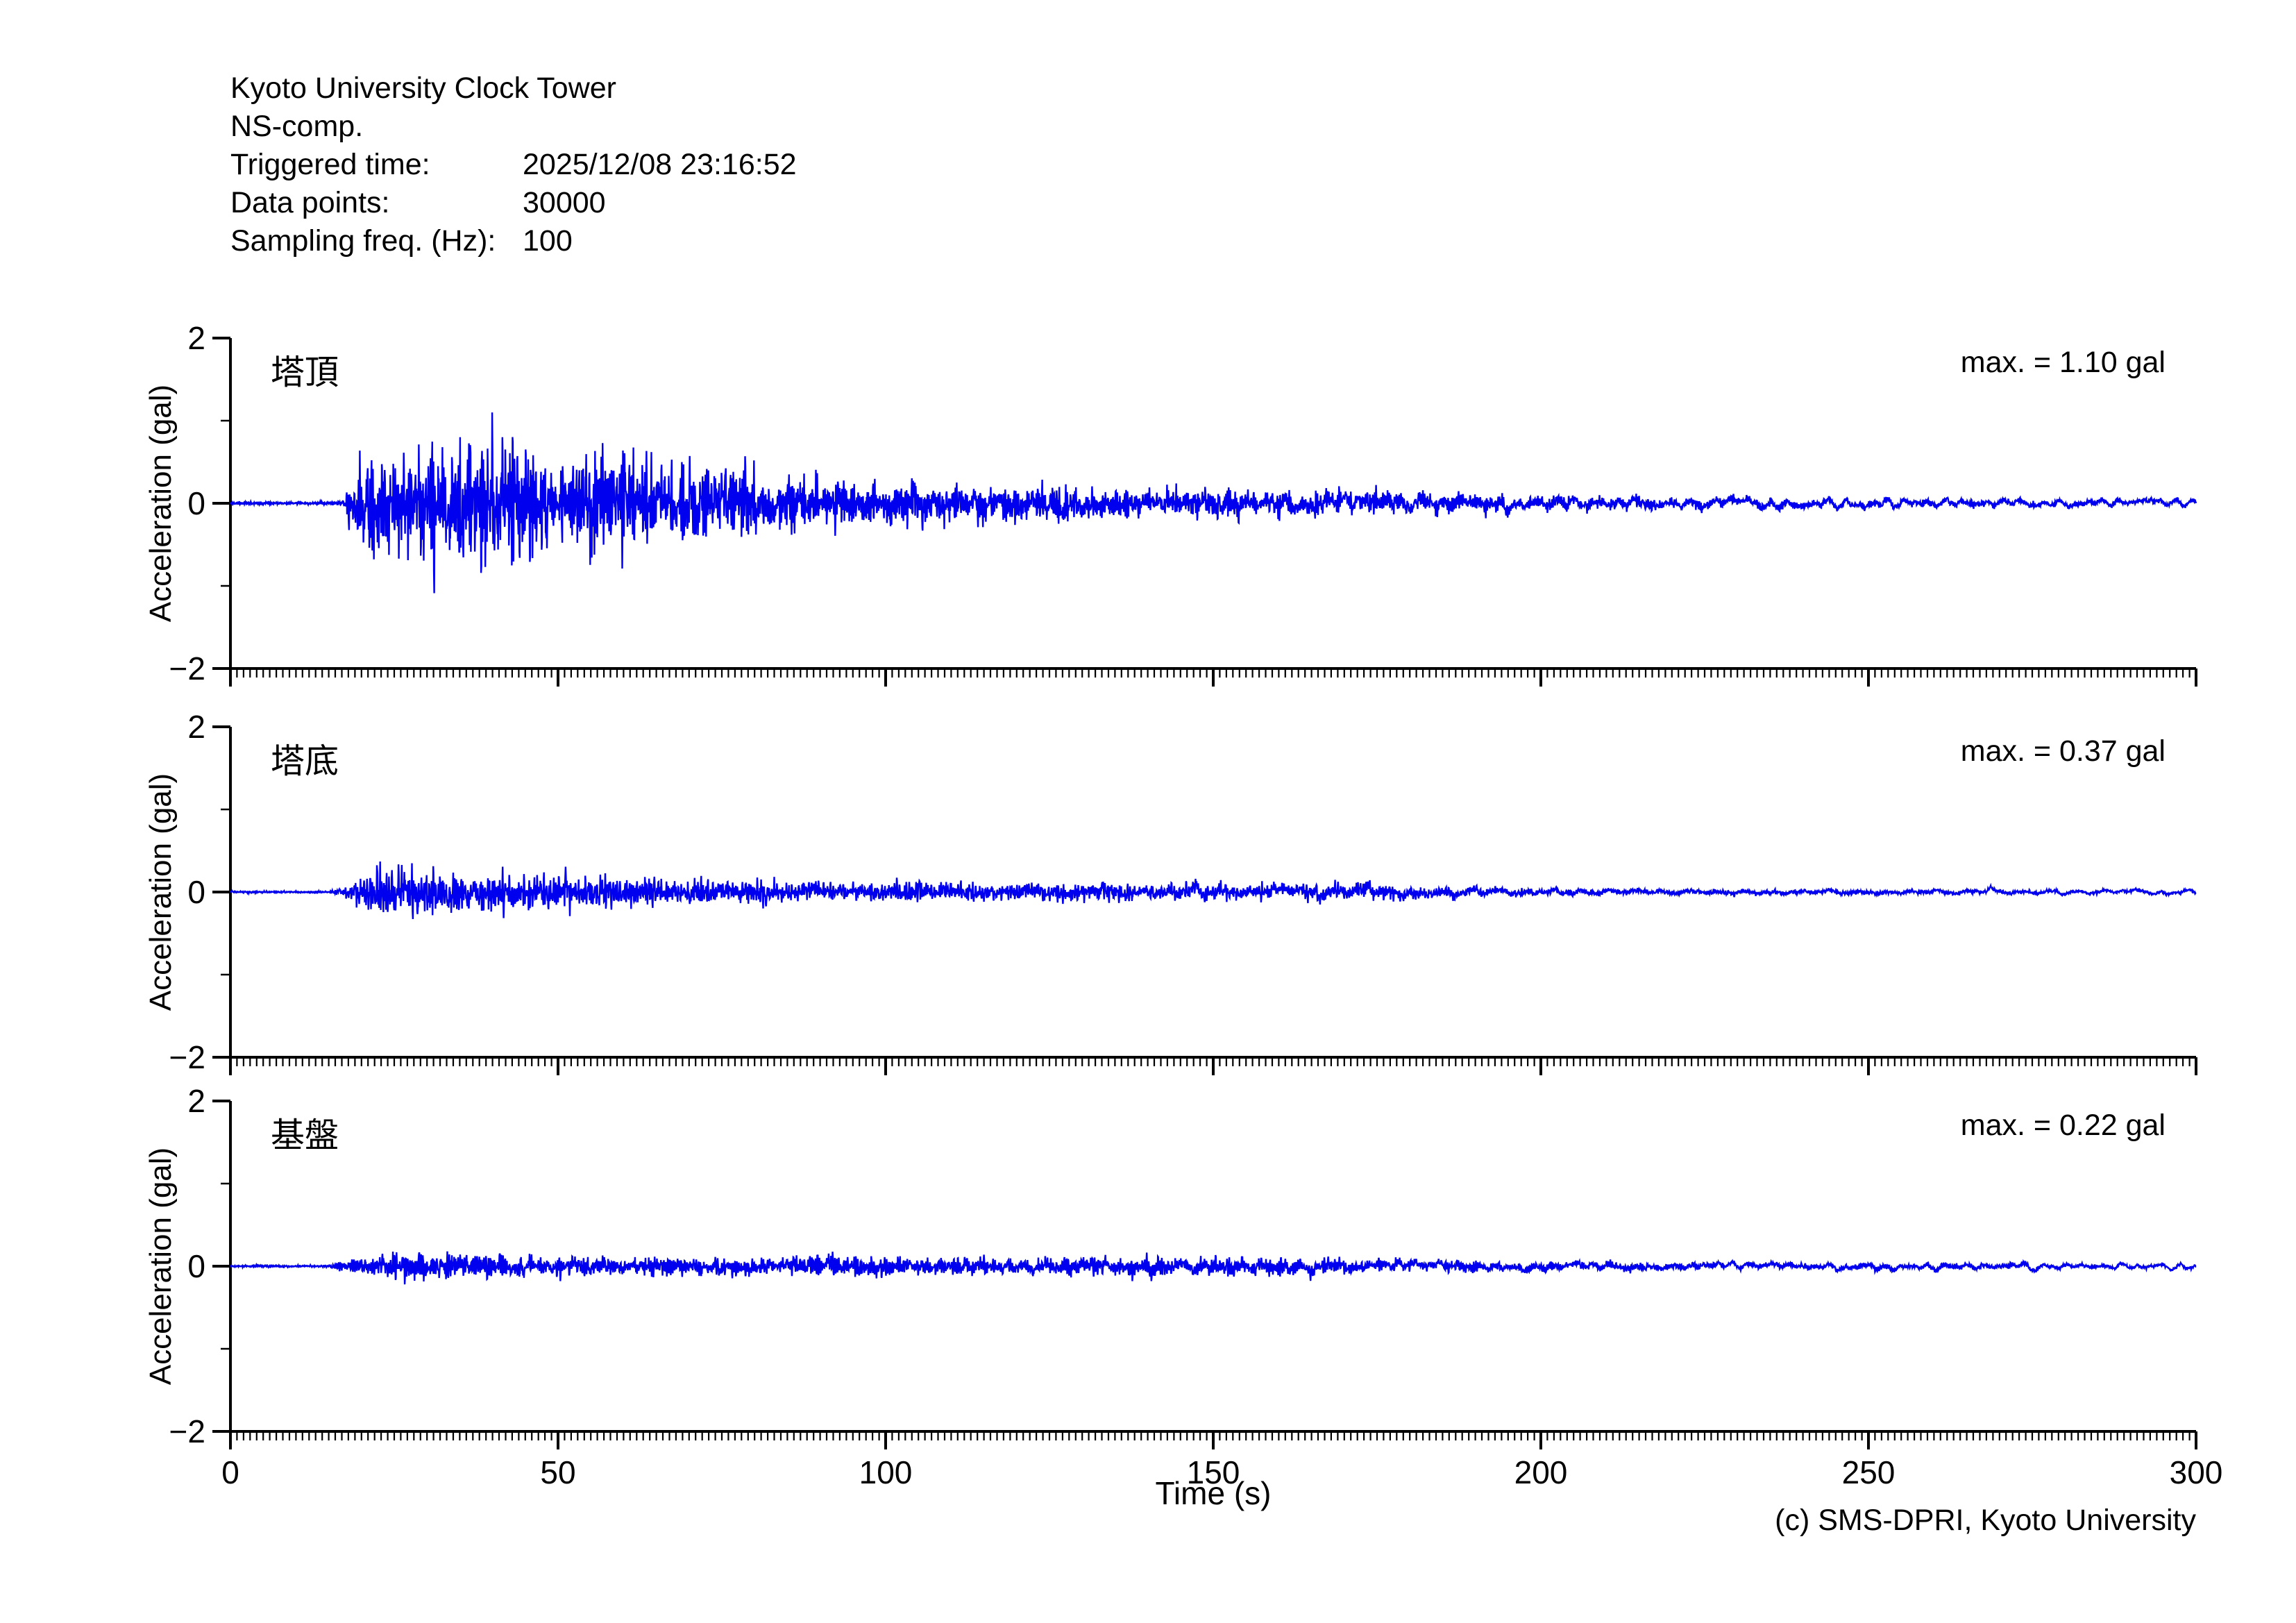 The image size is (2296, 1623). I want to click on header-row-data-points: Data points: 30000, so click(513, 203).